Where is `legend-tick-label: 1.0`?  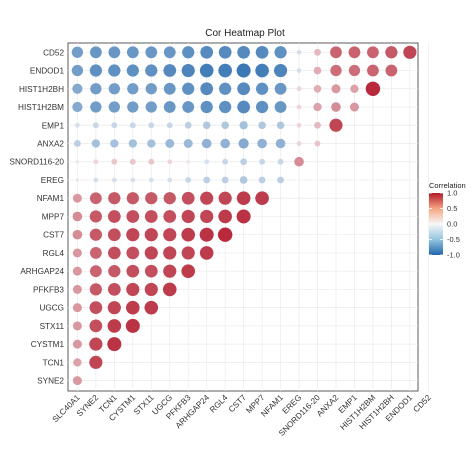 legend-tick-label: 1.0 is located at coordinates (452, 193).